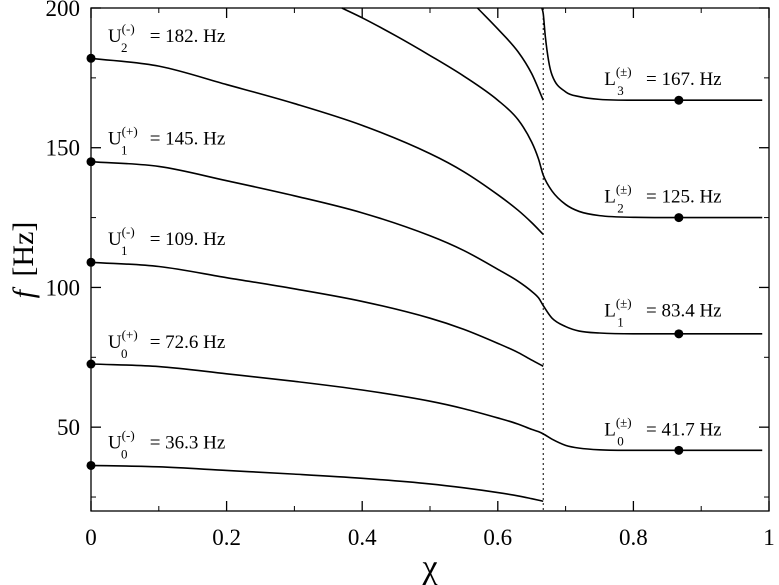 This screenshot has height=585, width=779. I want to click on mode-annotation: L(±) 3 = 167. Hz, so click(662, 81).